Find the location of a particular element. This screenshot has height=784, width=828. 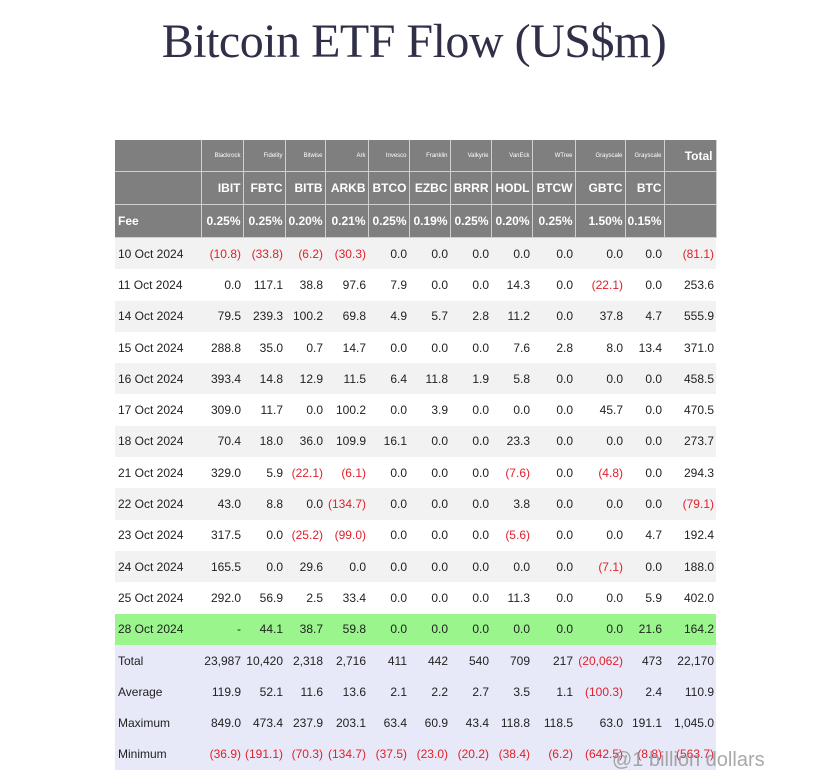

flow-value: 23,987 is located at coordinates (222, 660).